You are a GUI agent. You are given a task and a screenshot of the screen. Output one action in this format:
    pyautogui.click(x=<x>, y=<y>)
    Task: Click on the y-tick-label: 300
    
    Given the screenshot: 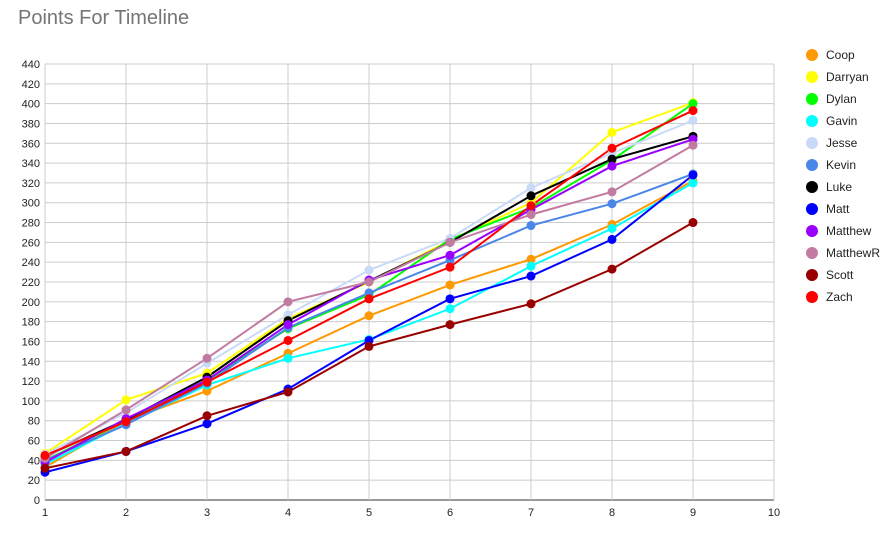 What is the action you would take?
    pyautogui.click(x=31, y=204)
    